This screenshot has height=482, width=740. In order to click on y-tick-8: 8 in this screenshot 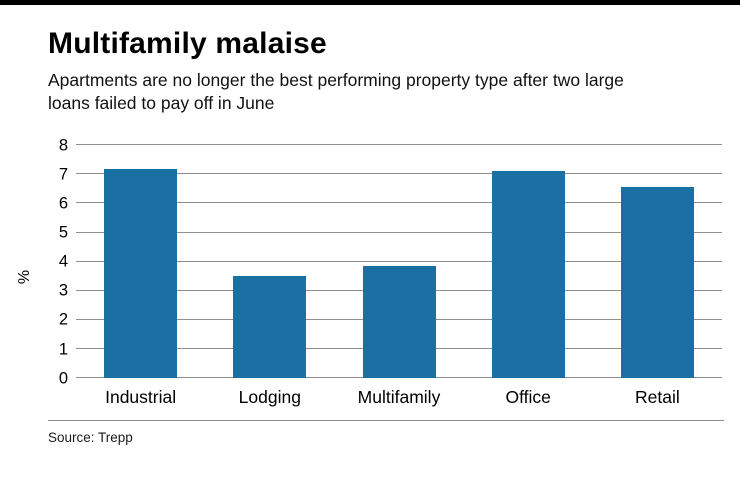, I will do `click(63, 144)`.